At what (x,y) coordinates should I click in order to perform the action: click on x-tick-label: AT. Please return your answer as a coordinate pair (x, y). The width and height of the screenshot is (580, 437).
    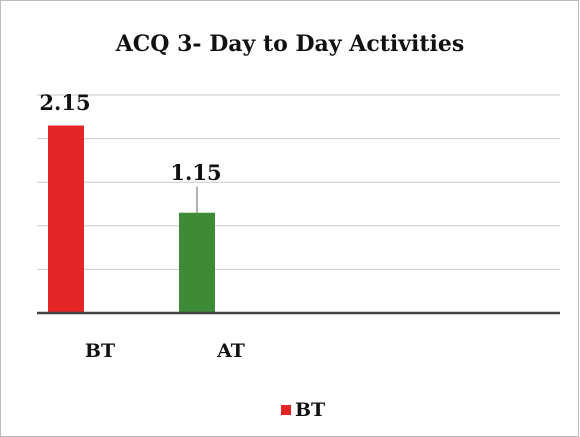
    Looking at the image, I should click on (230, 351).